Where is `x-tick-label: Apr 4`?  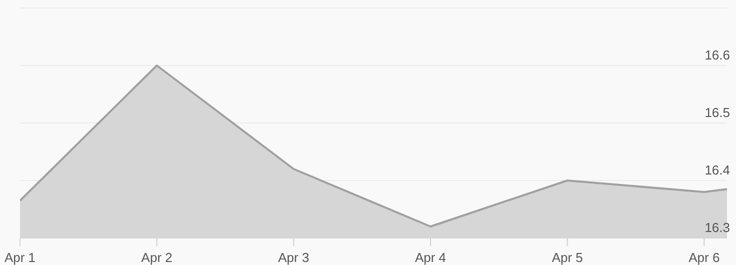 x-tick-label: Apr 4 is located at coordinates (430, 257).